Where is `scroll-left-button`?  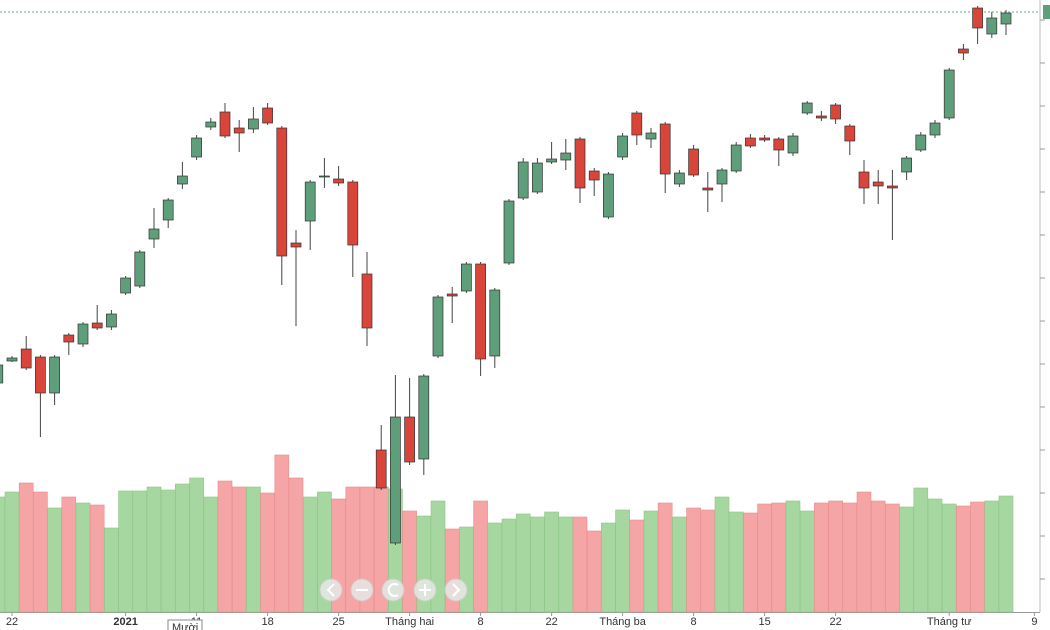 scroll-left-button is located at coordinates (331, 590).